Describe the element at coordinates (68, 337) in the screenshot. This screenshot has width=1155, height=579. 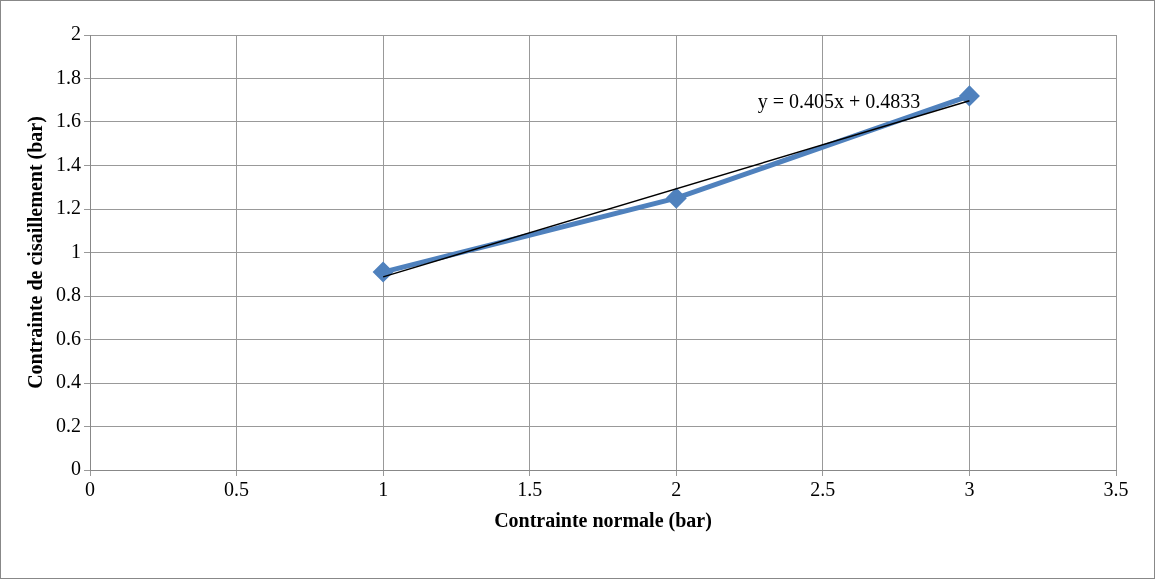
I see `y-tick-label: 0.6` at that location.